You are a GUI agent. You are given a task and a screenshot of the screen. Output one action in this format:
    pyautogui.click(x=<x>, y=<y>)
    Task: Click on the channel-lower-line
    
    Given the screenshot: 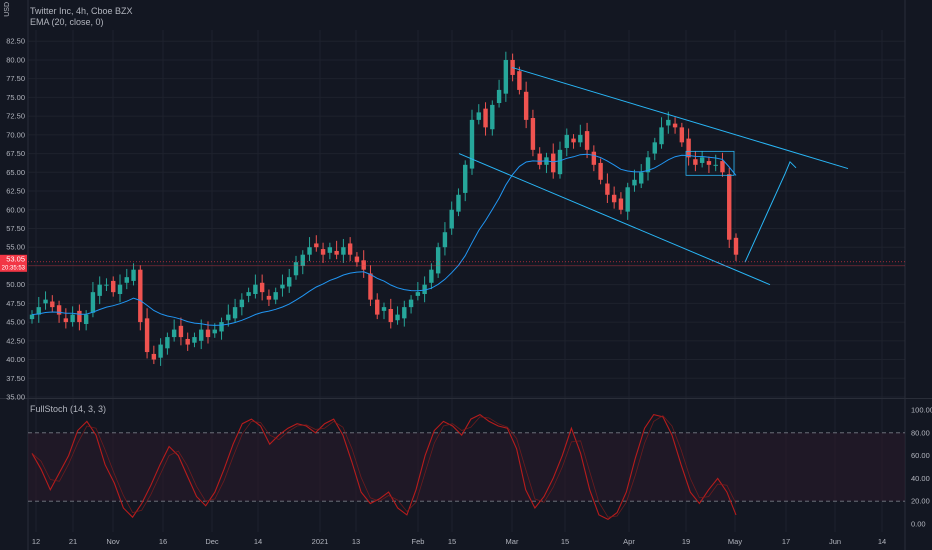 What is the action you would take?
    pyautogui.click(x=614, y=219)
    